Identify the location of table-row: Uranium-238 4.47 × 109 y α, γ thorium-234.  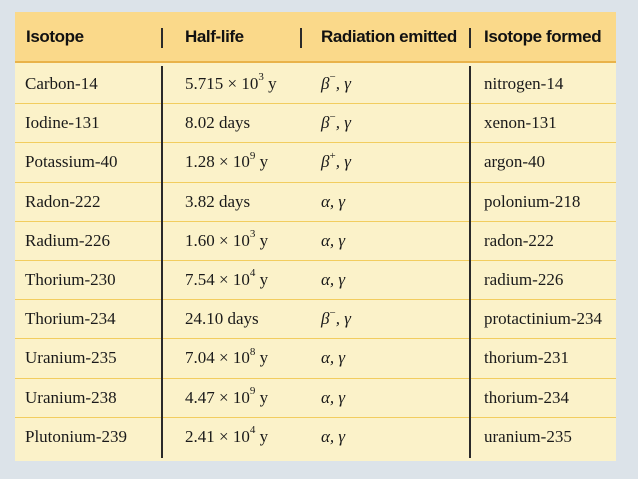
(315, 398).